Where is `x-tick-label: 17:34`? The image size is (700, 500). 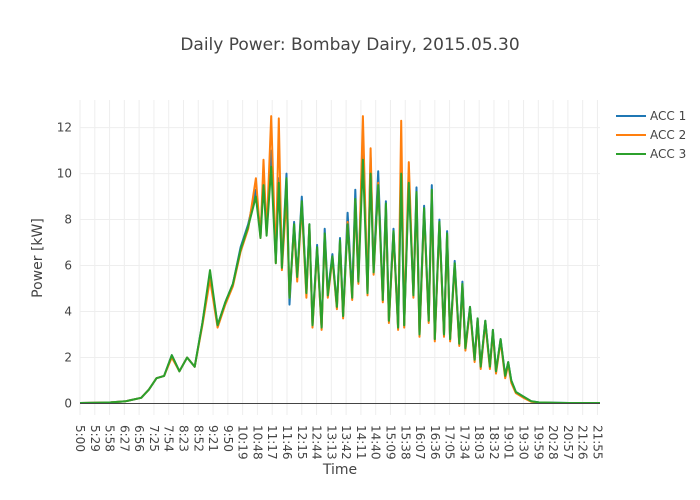
x-tick-label: 17:34 is located at coordinates (464, 442).